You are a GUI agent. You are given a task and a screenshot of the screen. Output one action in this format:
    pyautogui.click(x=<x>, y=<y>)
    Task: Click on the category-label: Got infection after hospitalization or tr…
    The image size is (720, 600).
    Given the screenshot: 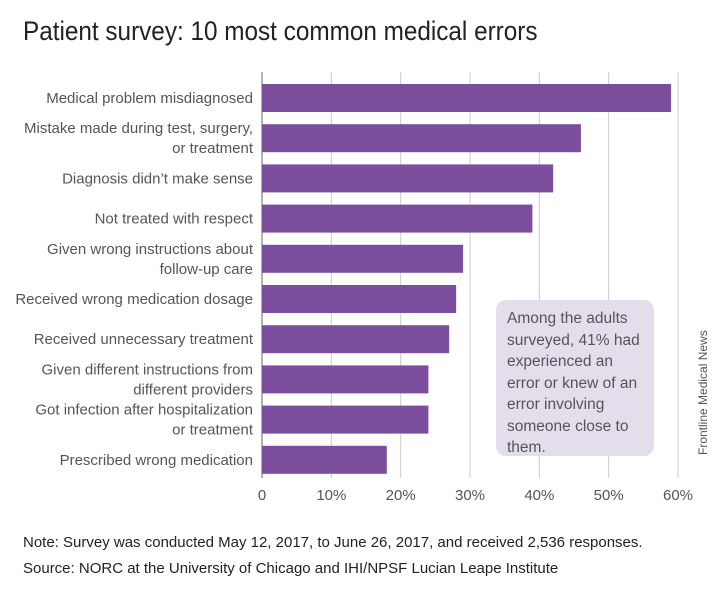 What is the action you would take?
    pyautogui.click(x=144, y=420)
    